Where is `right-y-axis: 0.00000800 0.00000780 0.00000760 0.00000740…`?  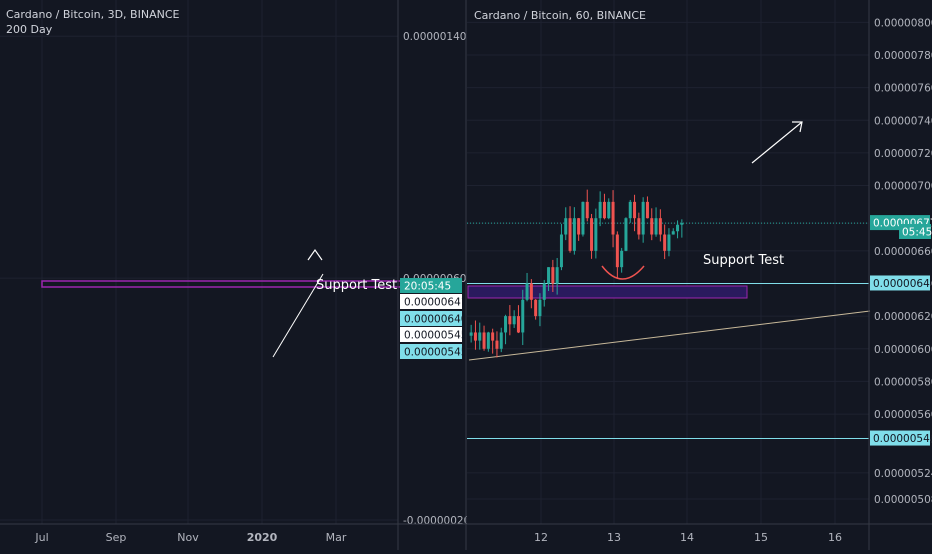 right-y-axis: 0.00000800 0.00000780 0.00000760 0.00000740… is located at coordinates (901, 261).